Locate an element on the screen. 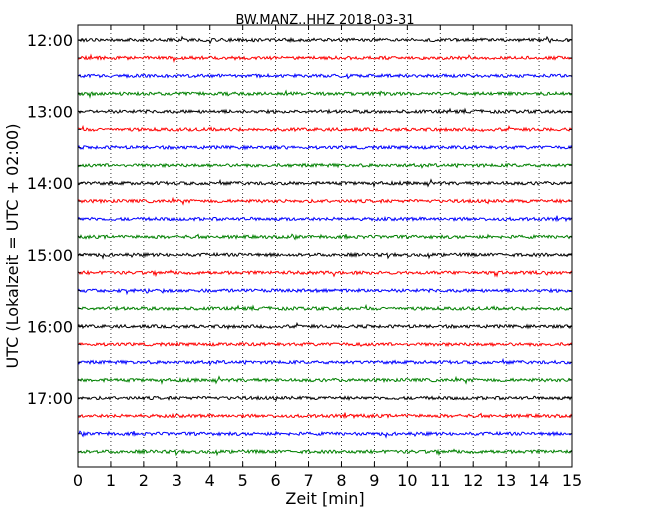  chart-title: BW.MANZ..HHZ 2018-03-31 is located at coordinates (324, 20).